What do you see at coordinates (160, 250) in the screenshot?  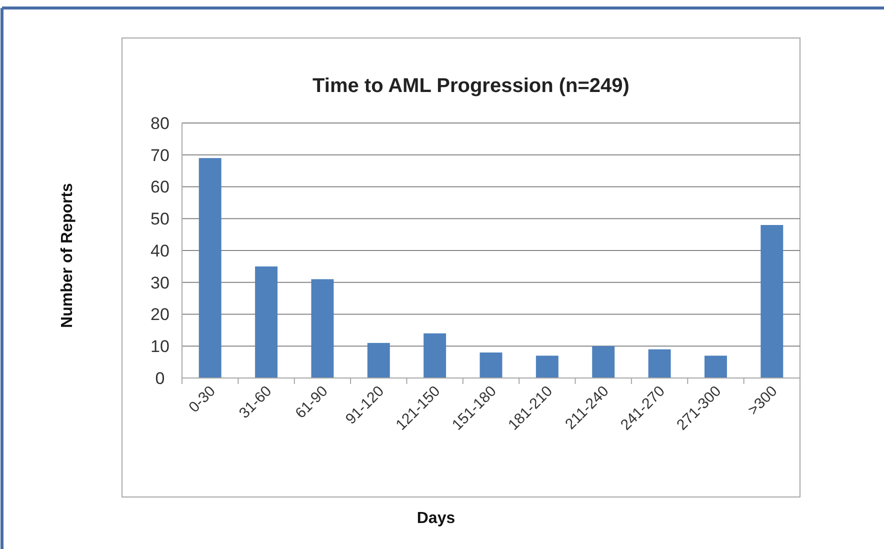 I see `y-tick-label: 40` at bounding box center [160, 250].